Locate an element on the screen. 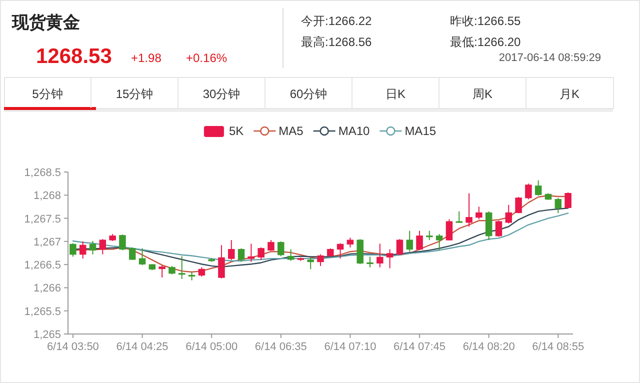  text: 月K is located at coordinates (569, 94).